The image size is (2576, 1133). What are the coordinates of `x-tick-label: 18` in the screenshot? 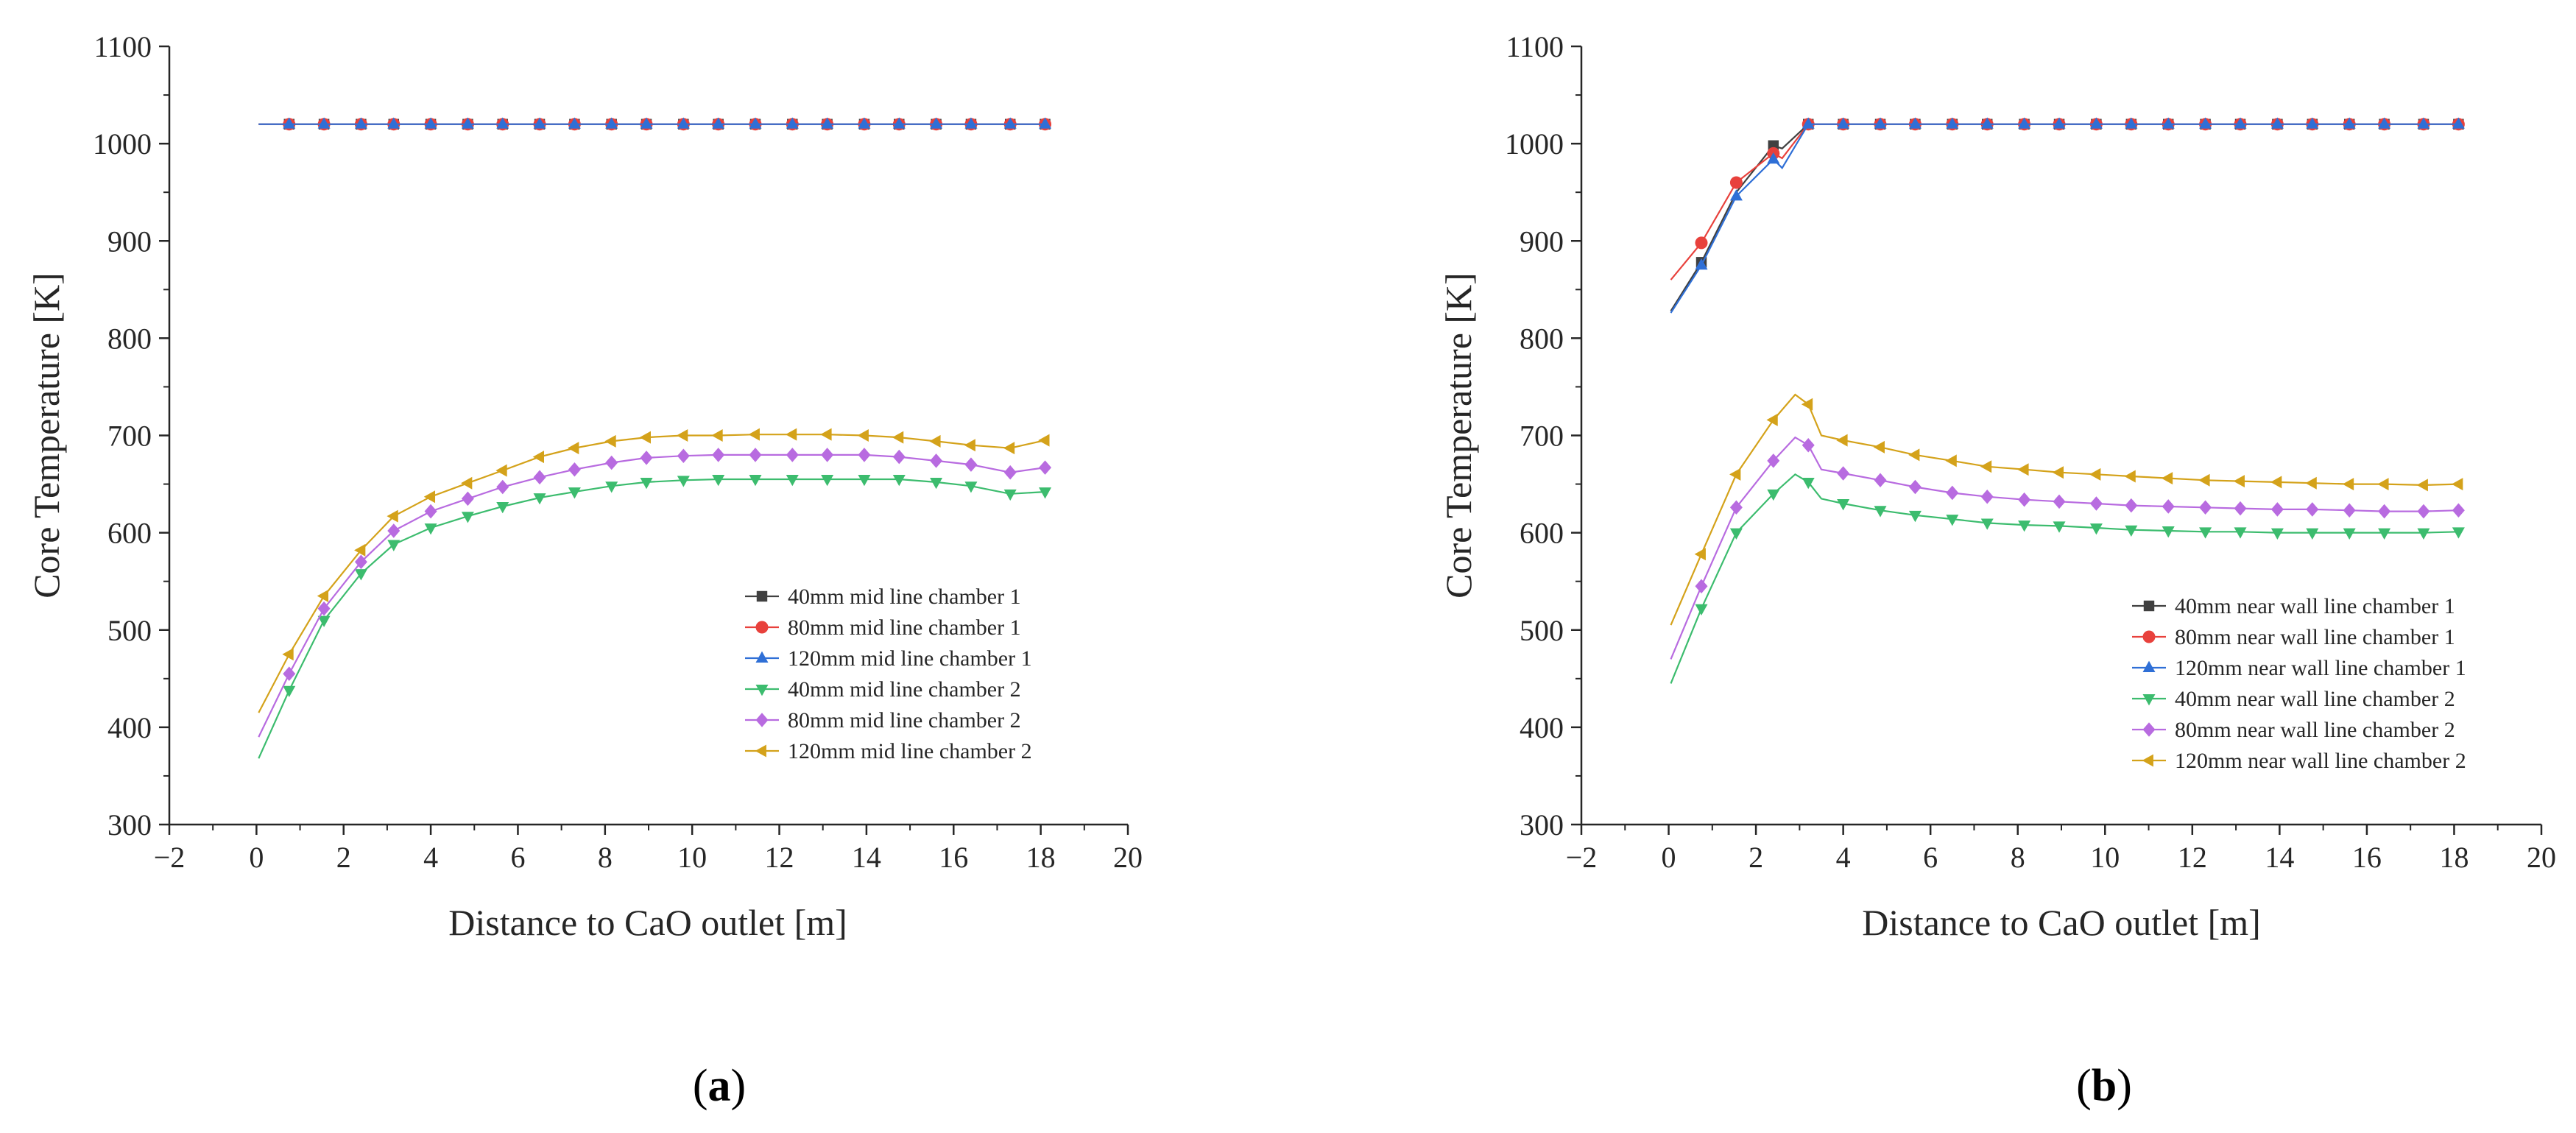 It's located at (1041, 857).